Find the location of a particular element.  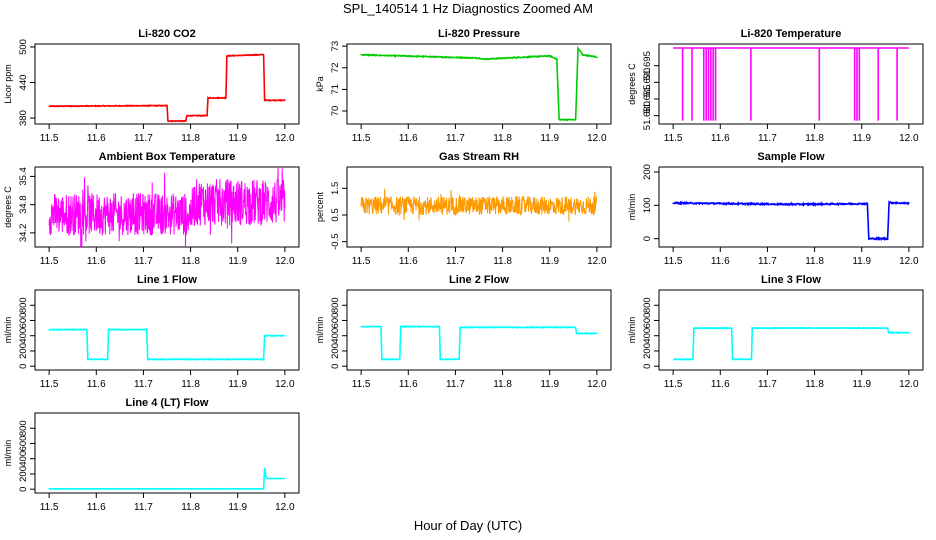

panel-title-line1-flow: Line 1 Flow is located at coordinates (167, 280).